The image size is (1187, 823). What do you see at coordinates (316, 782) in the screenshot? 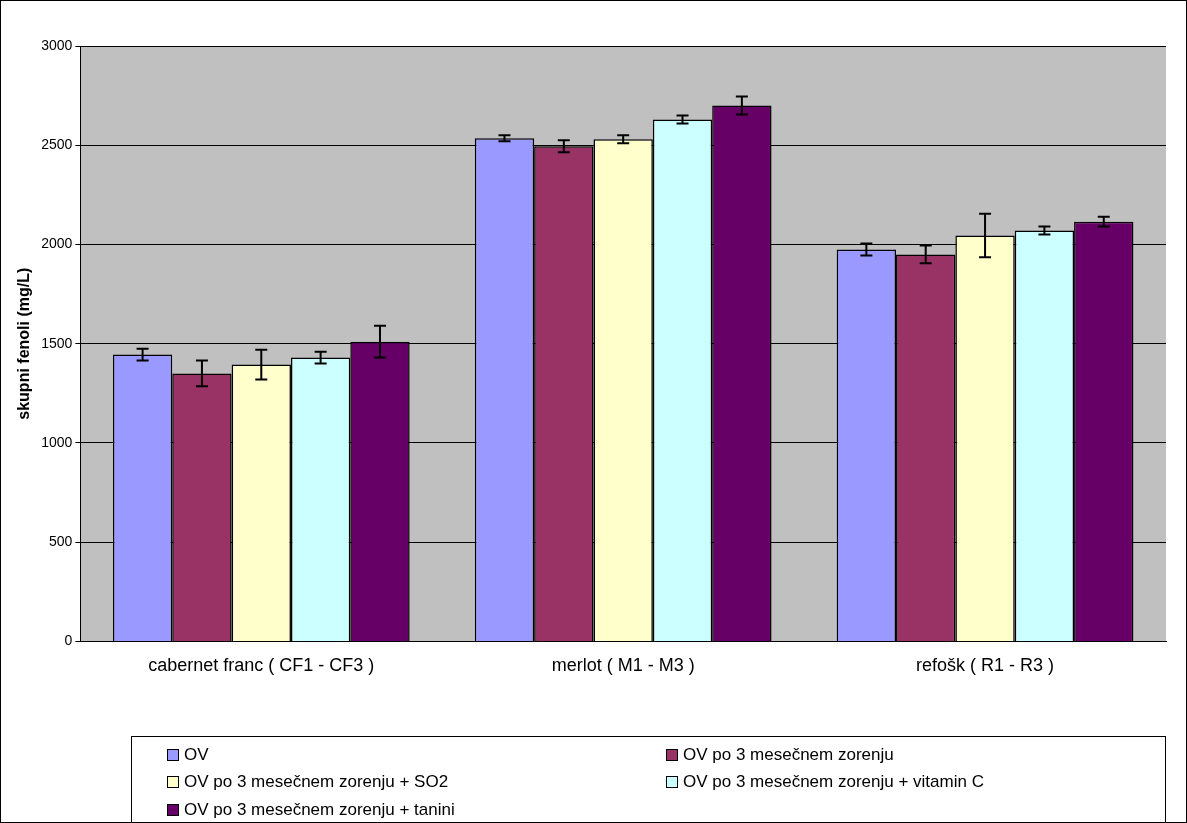
I see `legend-label: OV po 3 mesečnem zorenju + SO2` at bounding box center [316, 782].